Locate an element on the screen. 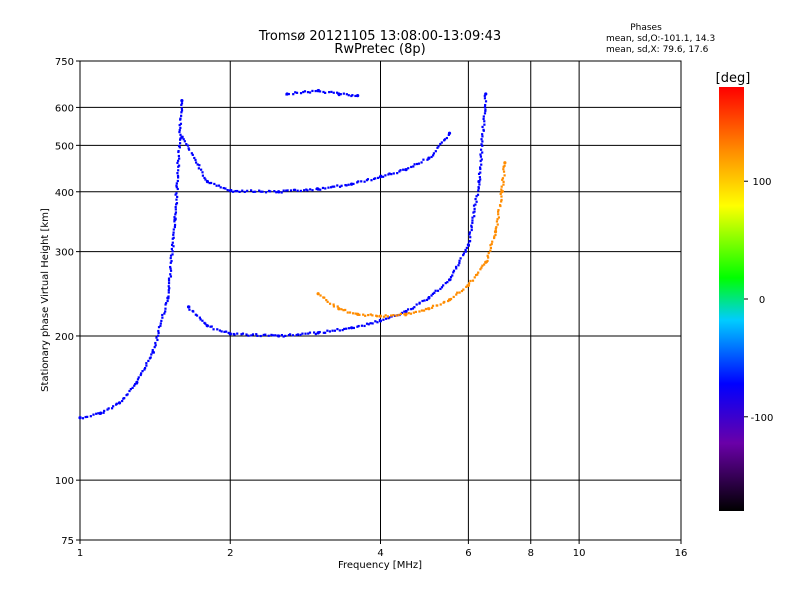 This screenshot has height=600, width=800. x-tick-label: 6 is located at coordinates (468, 553).